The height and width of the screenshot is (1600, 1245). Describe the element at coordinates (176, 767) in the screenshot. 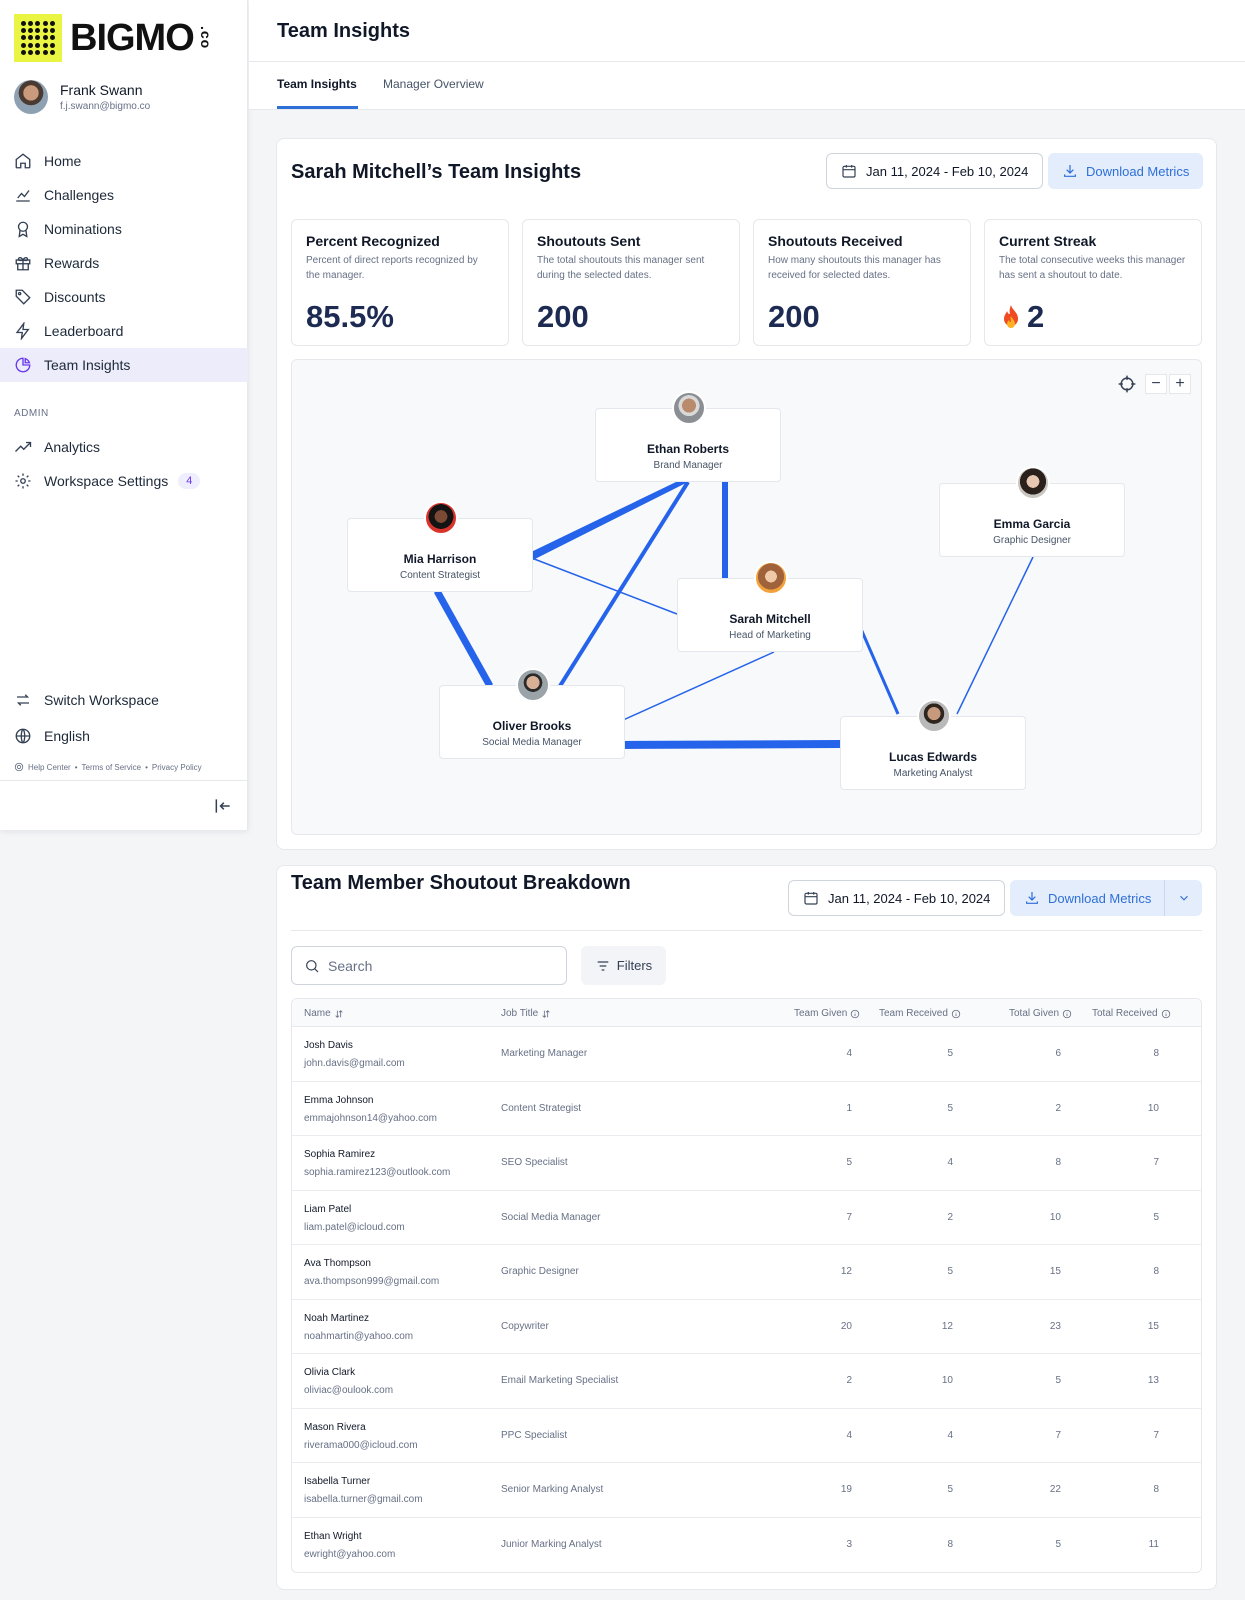

I see `privacy-link: Privacy Policy` at that location.